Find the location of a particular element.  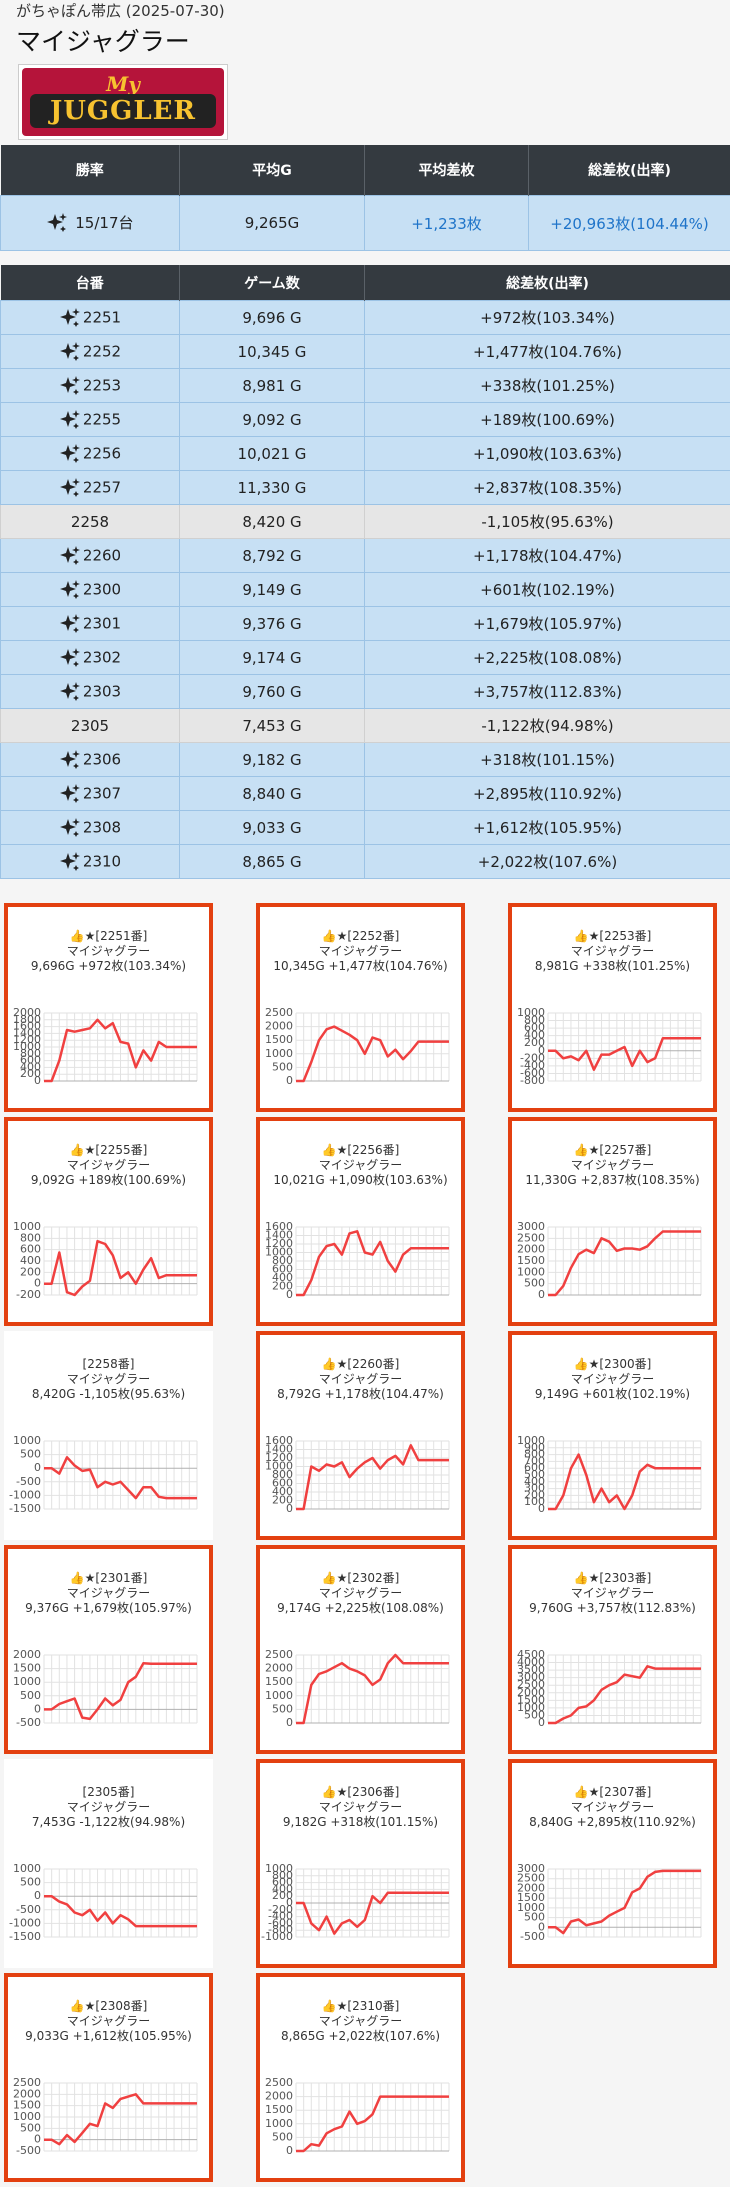

chart-title-block: 👍★[2303番] マイジャグラー 9,760G +3,757枚(112.83%) is located at coordinates (612, 1593).